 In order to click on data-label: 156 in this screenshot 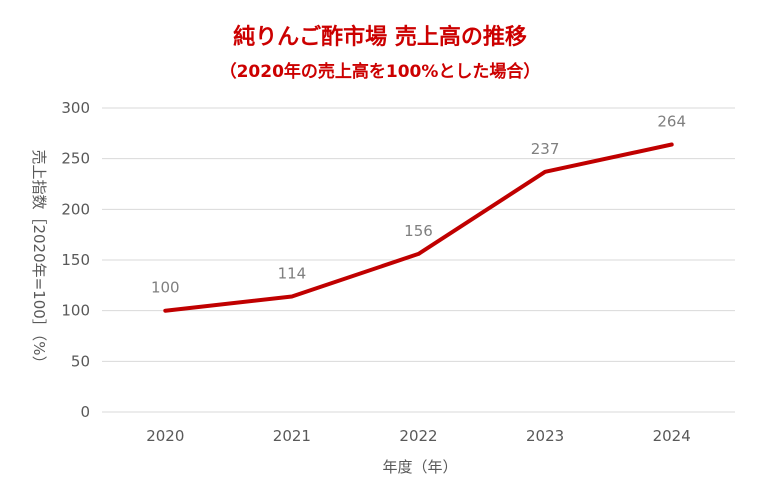, I will do `click(418, 231)`.